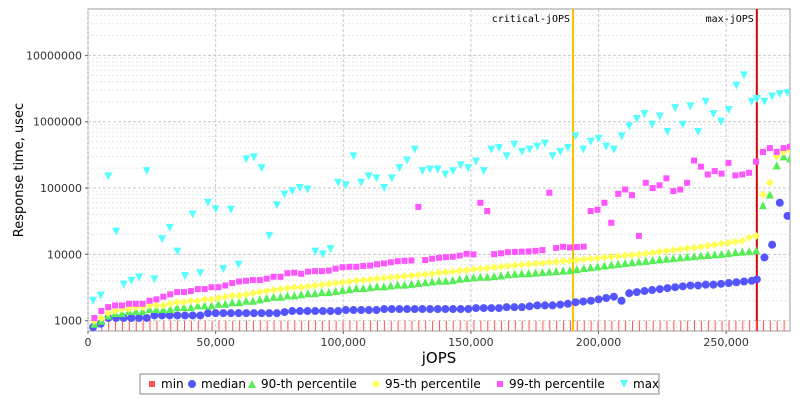 This screenshot has width=800, height=400. What do you see at coordinates (646, 384) in the screenshot?
I see `legend-label: max` at bounding box center [646, 384].